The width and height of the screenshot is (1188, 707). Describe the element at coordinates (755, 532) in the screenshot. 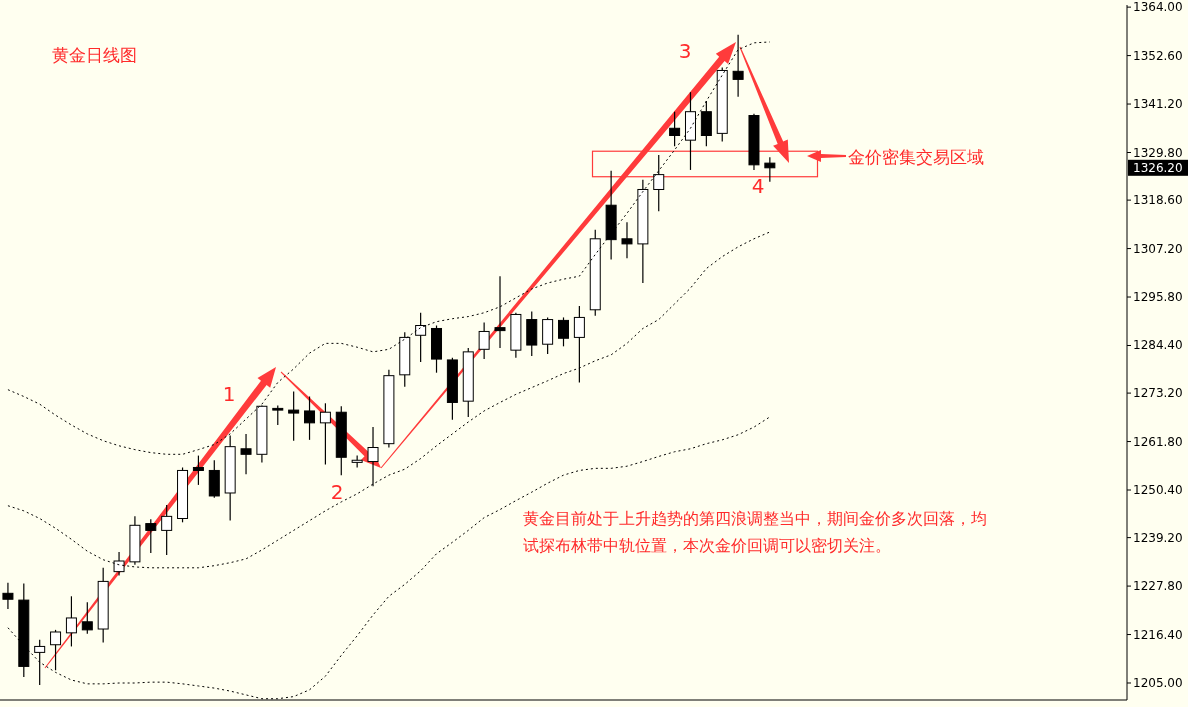

I see `annotation: 黄金目前处于上升趋势的第四浪调整当中，期间金价多次回落，均试探布林带中轨位置，本次金价回调可以密切关注。` at that location.